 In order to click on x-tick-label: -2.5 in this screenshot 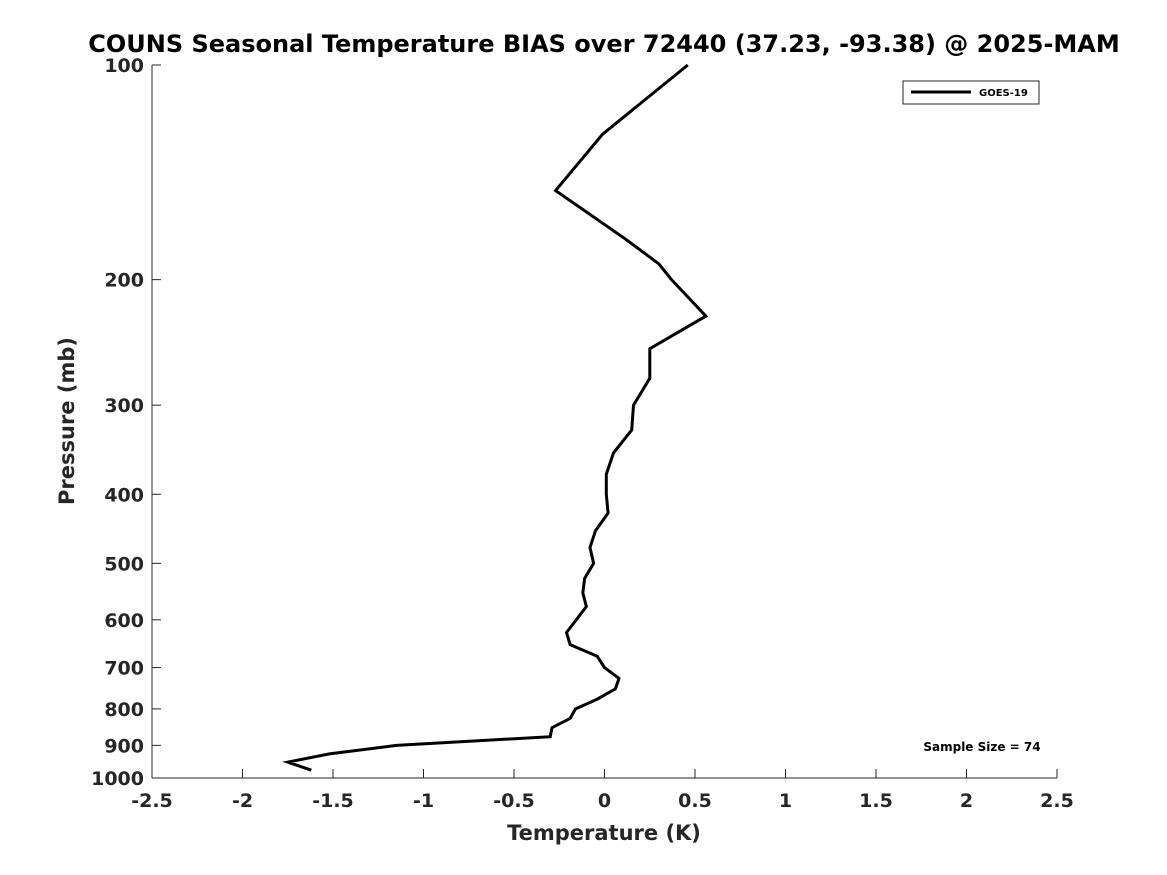, I will do `click(152, 801)`.